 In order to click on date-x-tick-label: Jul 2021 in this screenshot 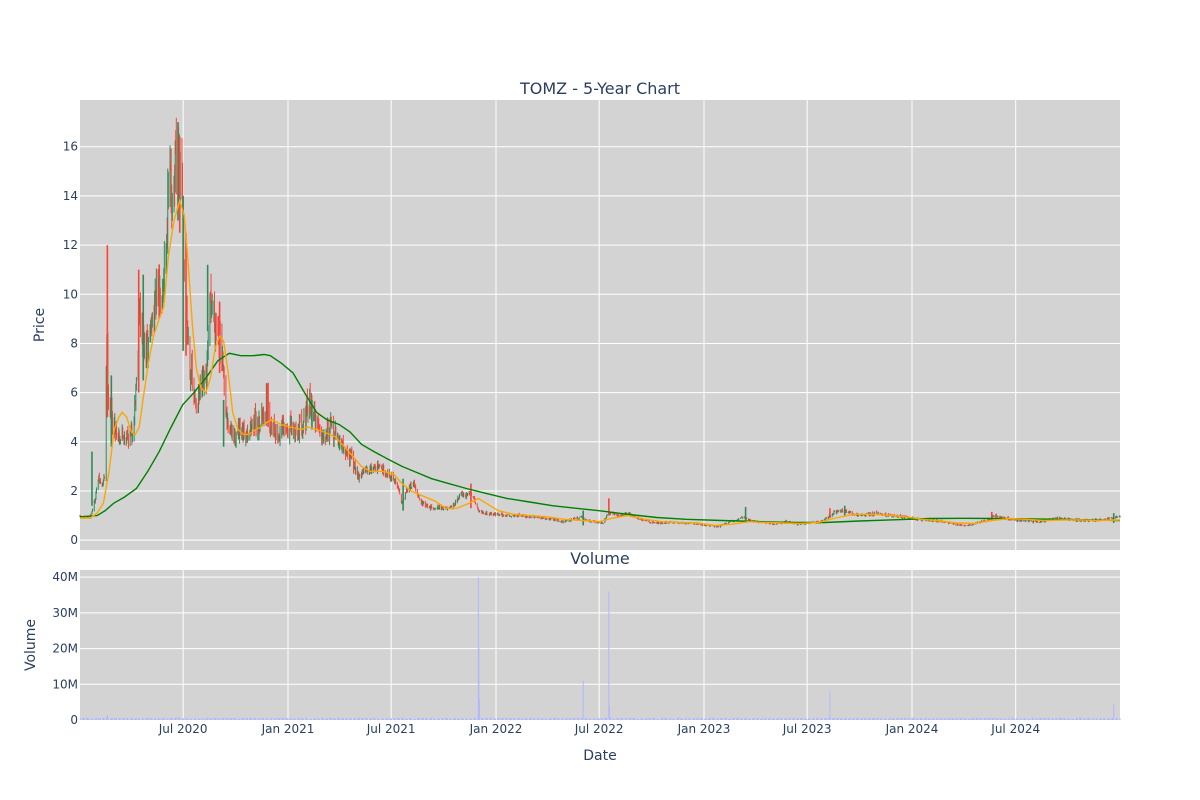, I will do `click(391, 729)`.